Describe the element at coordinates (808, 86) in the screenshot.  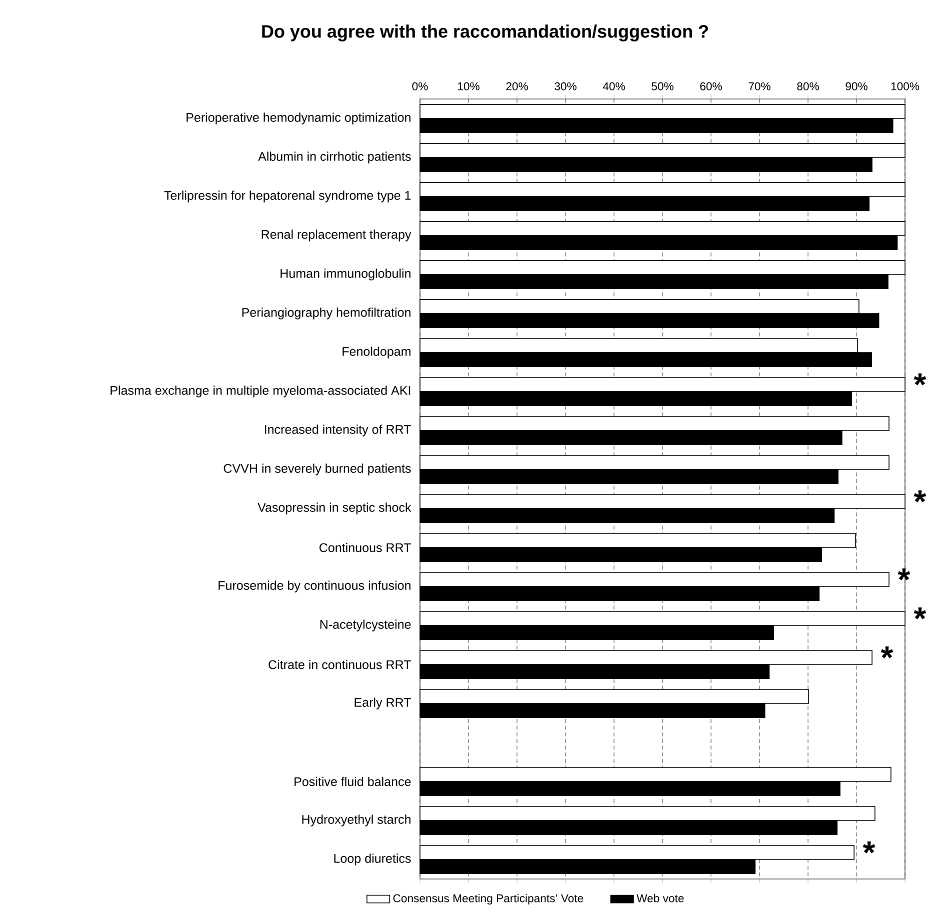
I see `x-tick-label: 80%` at that location.